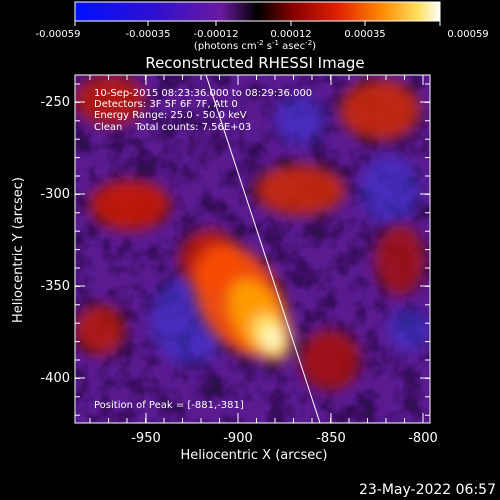  What do you see at coordinates (55, 102) in the screenshot?
I see `y-tick-label: -250` at bounding box center [55, 102].